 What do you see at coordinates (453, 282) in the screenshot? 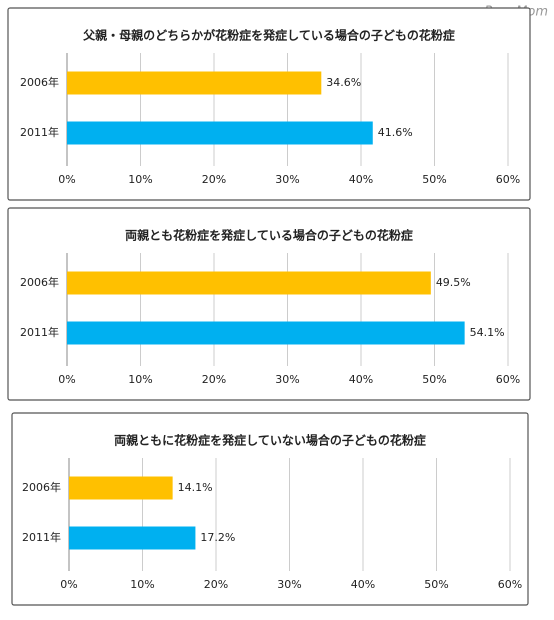
I see `value-label: 49.5%` at bounding box center [453, 282].